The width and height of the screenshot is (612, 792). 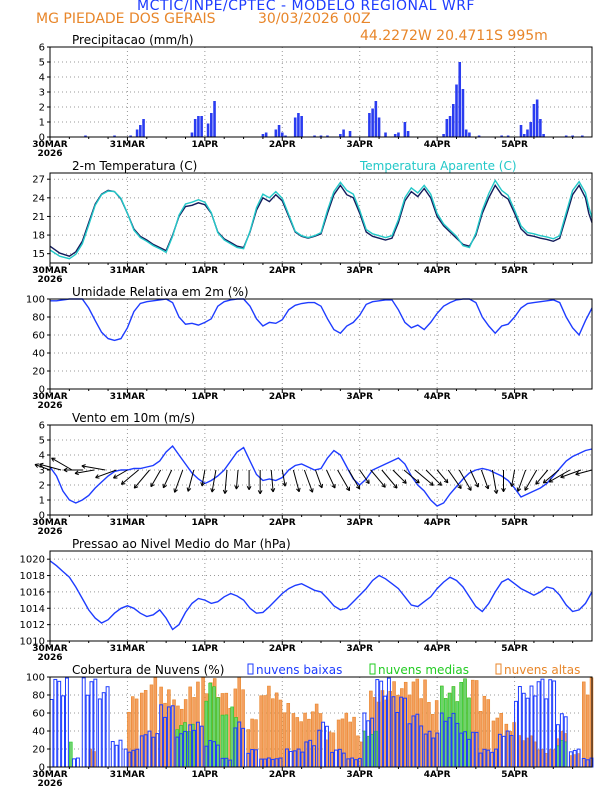 I want to click on rh-ytick-label: 60, so click(x=38, y=336).